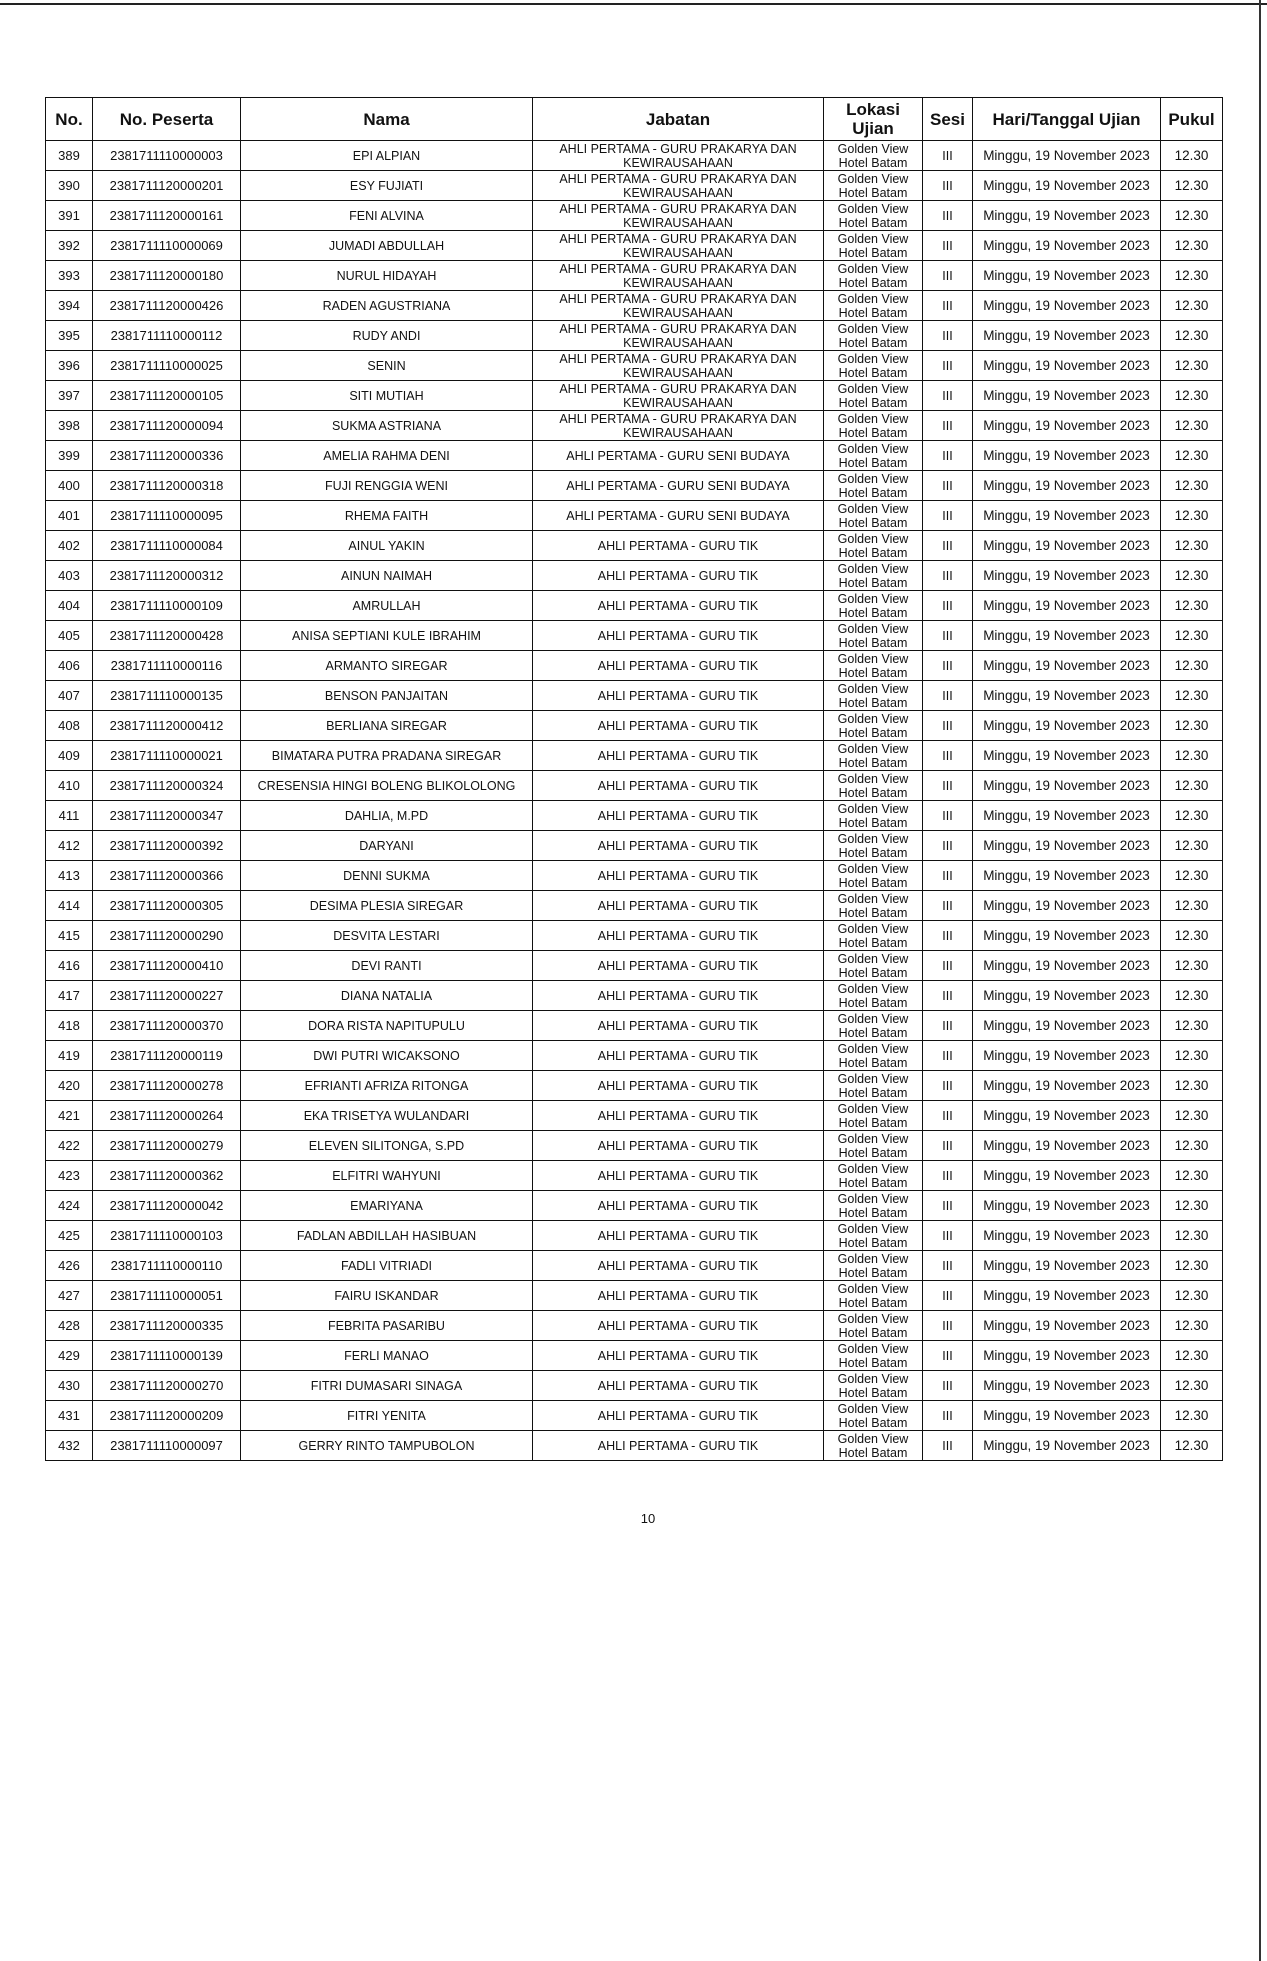 This screenshot has height=1961, width=1267. Describe the element at coordinates (678, 485) in the screenshot. I see `cell-jabatan: AHLI PERTAMA - GURU SENI BUDAYA` at that location.